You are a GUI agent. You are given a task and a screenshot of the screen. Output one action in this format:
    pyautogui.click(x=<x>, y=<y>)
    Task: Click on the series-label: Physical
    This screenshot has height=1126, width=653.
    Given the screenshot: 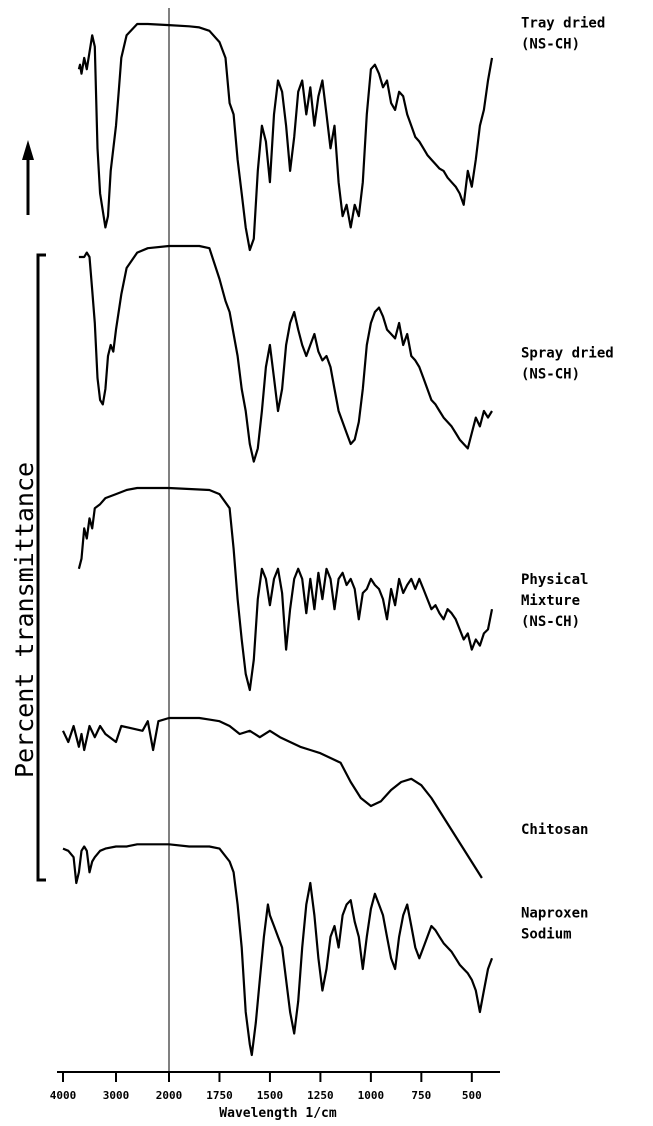 What is the action you would take?
    pyautogui.click(x=554, y=580)
    